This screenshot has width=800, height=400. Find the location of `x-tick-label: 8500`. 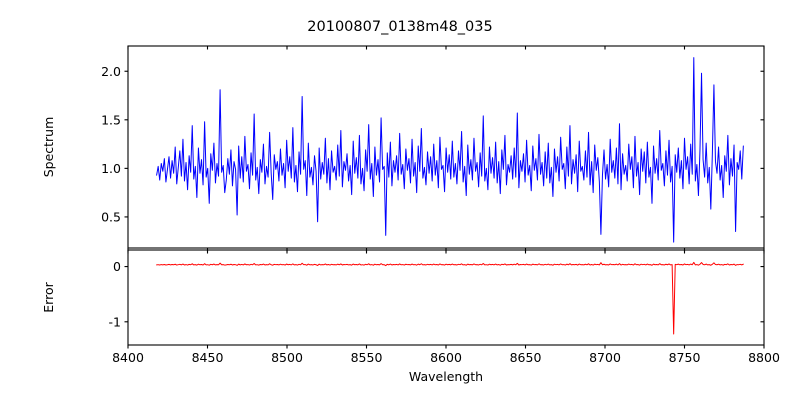

x-tick-label: 8500 is located at coordinates (287, 357).